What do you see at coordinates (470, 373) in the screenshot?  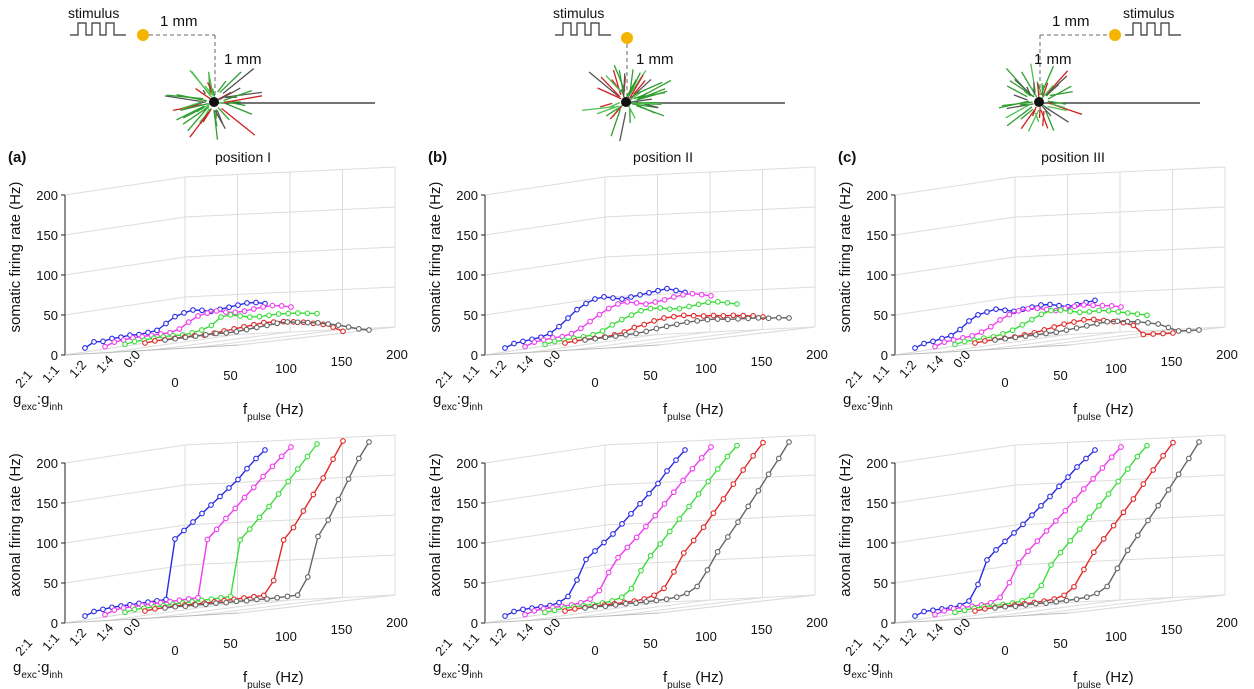 I see `depth-tick-label: 1:1` at bounding box center [470, 373].